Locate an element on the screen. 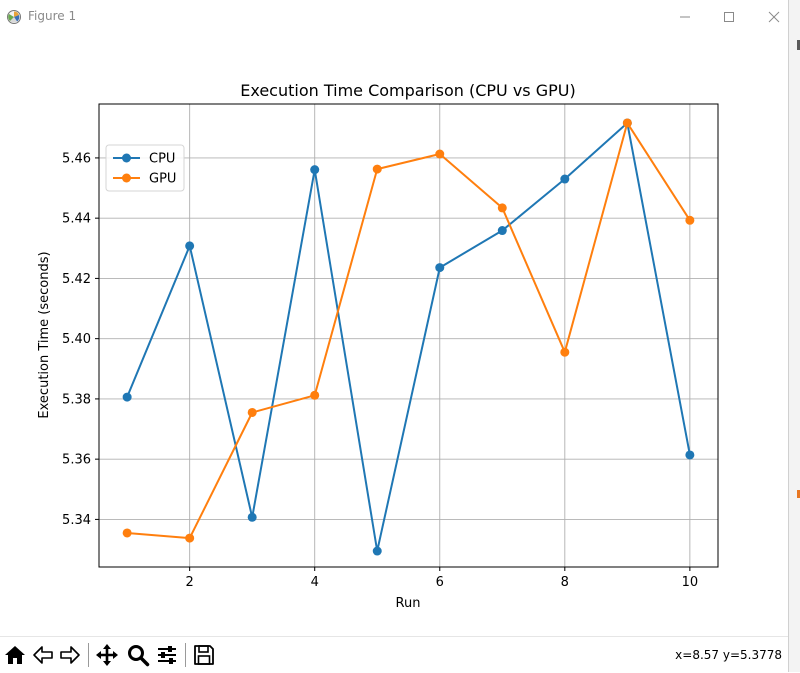  maximize-button is located at coordinates (729, 17).